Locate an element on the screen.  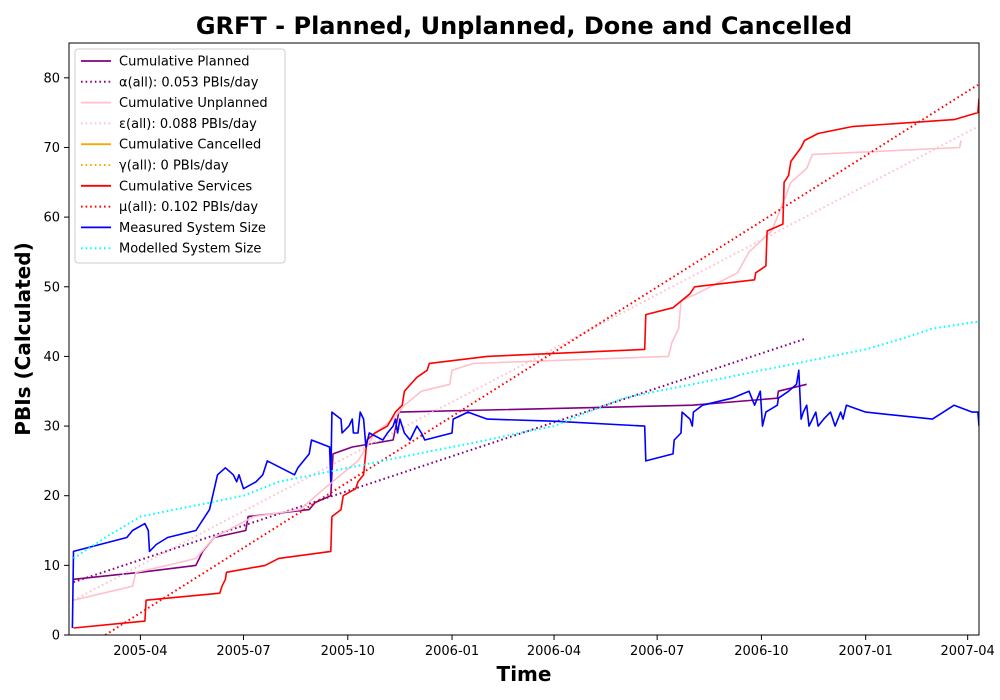
y-tick-label: 20 is located at coordinates (51, 496).